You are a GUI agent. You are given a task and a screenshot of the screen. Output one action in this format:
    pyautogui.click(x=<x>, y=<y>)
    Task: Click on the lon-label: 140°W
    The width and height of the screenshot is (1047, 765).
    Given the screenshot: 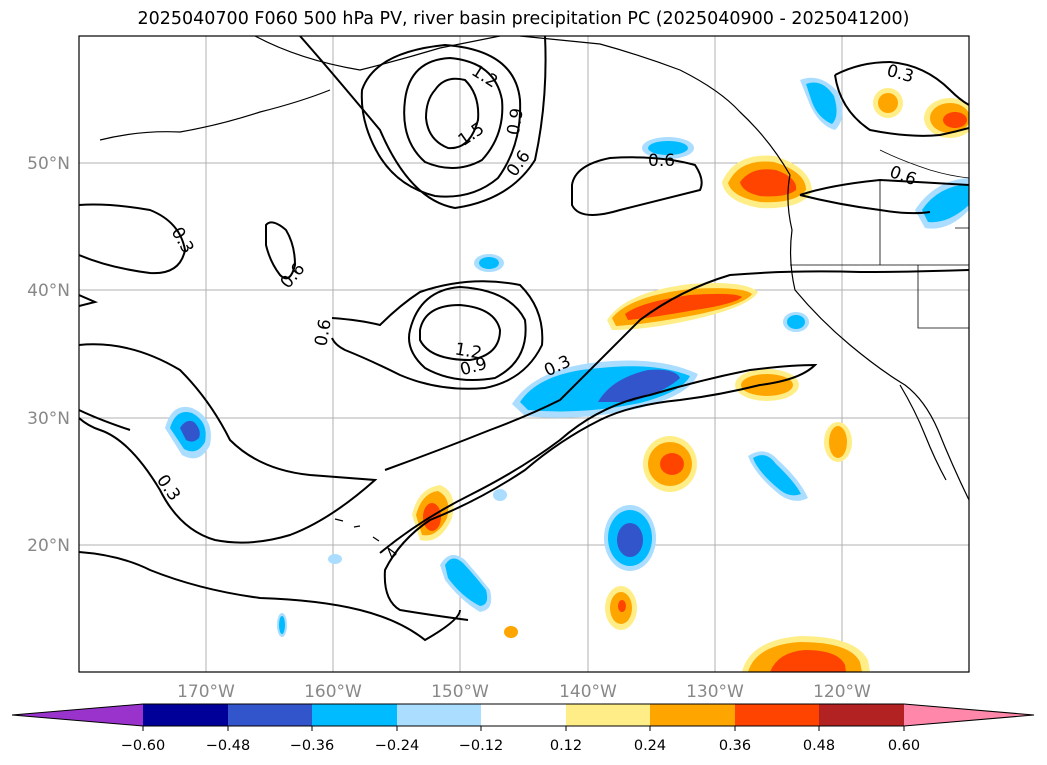 What is the action you would take?
    pyautogui.click(x=588, y=692)
    